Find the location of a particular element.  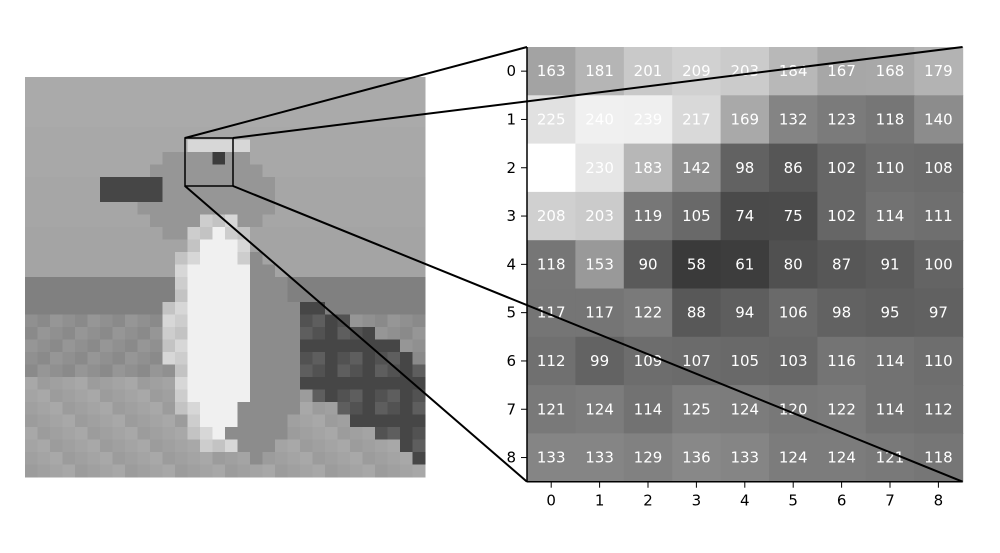

cell-value: 142 is located at coordinates (696, 168).